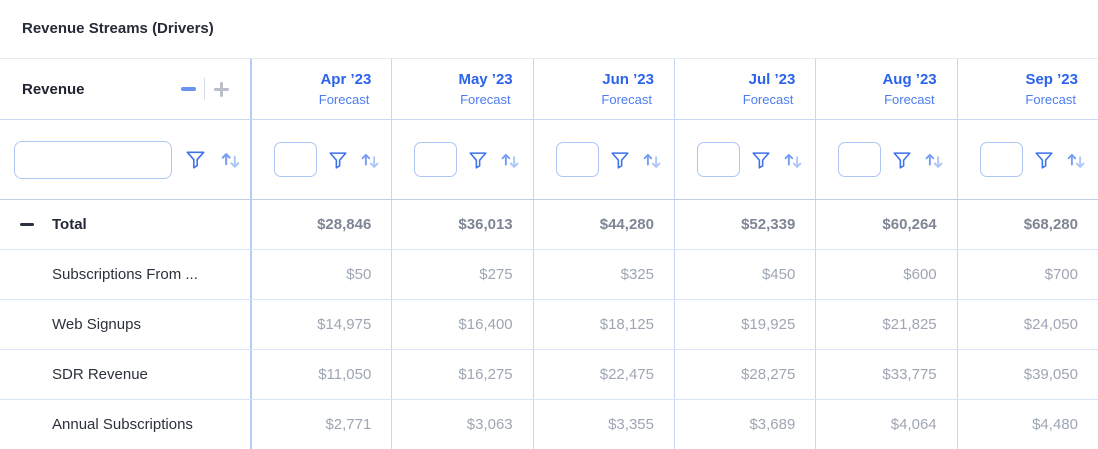  What do you see at coordinates (96, 324) in the screenshot?
I see `row-label: Web Signups` at bounding box center [96, 324].